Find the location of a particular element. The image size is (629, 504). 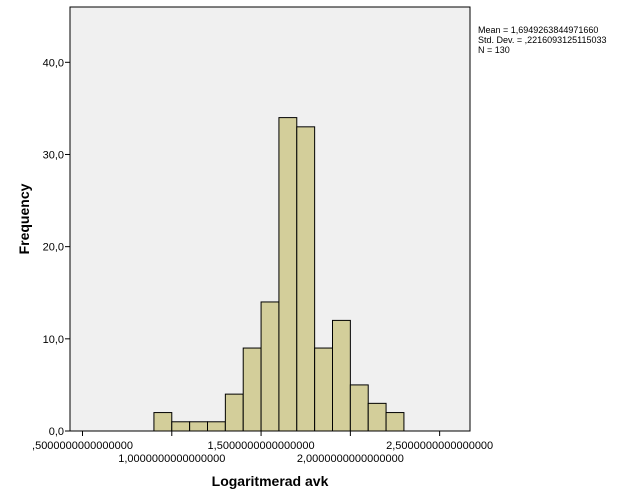

y-tick-label-2: 20,0 is located at coordinates (53, 248).